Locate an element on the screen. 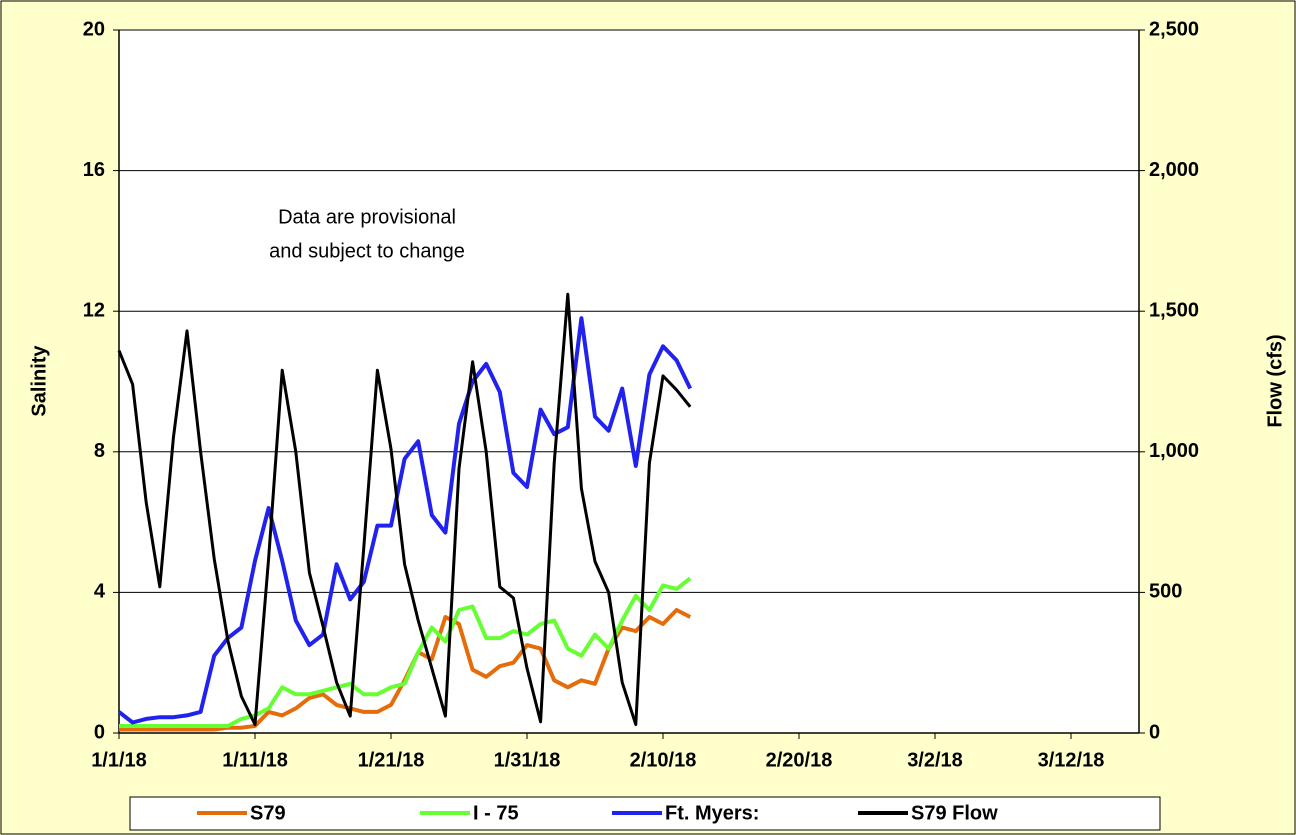 Image resolution: width=1296 pixels, height=835 pixels. y2-tick-label: 500 is located at coordinates (1165, 592).